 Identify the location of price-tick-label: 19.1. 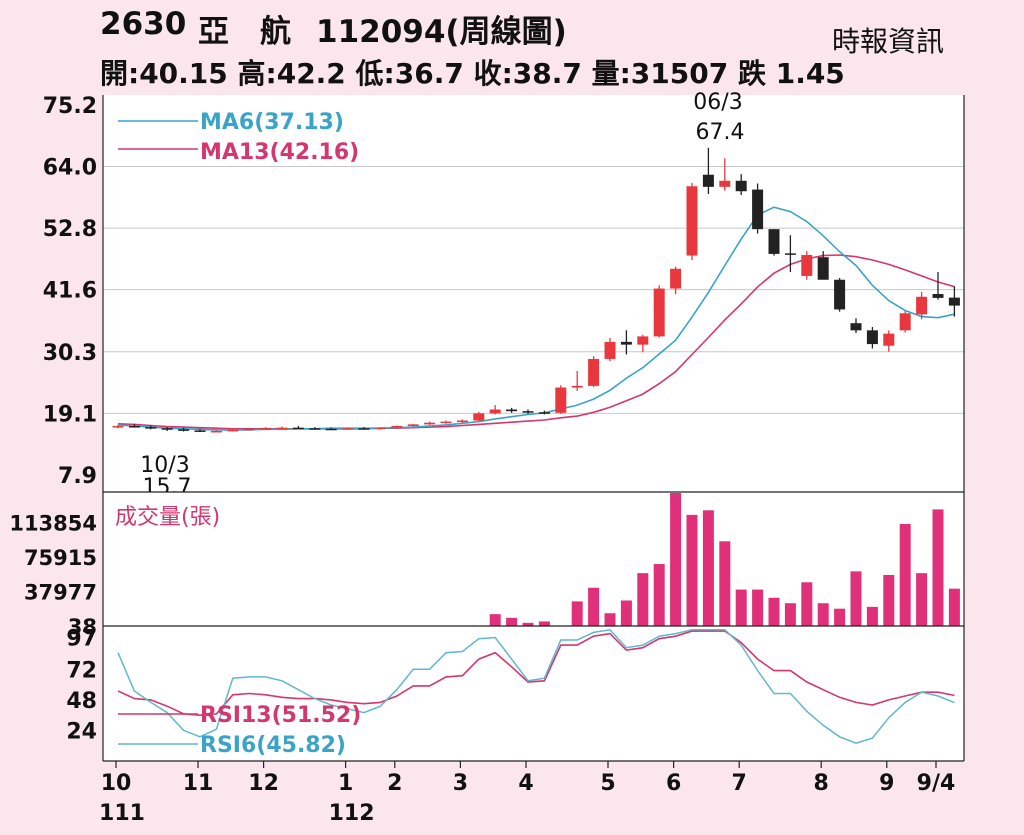
(70, 414).